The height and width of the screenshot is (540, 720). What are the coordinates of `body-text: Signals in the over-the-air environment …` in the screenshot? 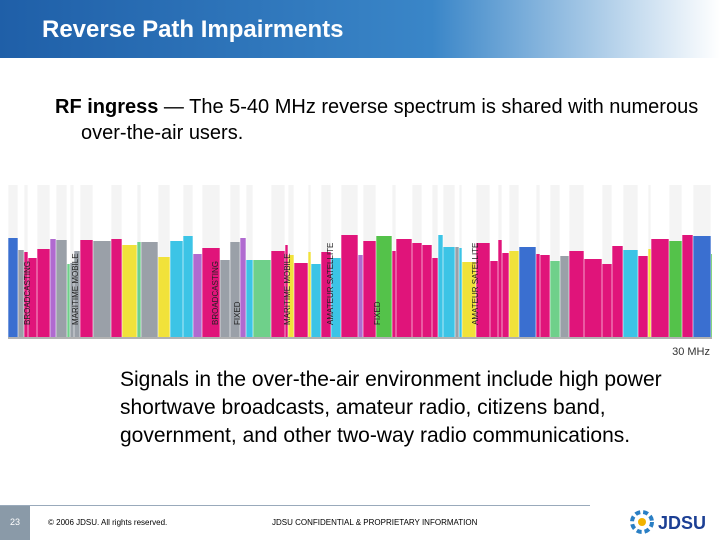 It's located at (391, 407).